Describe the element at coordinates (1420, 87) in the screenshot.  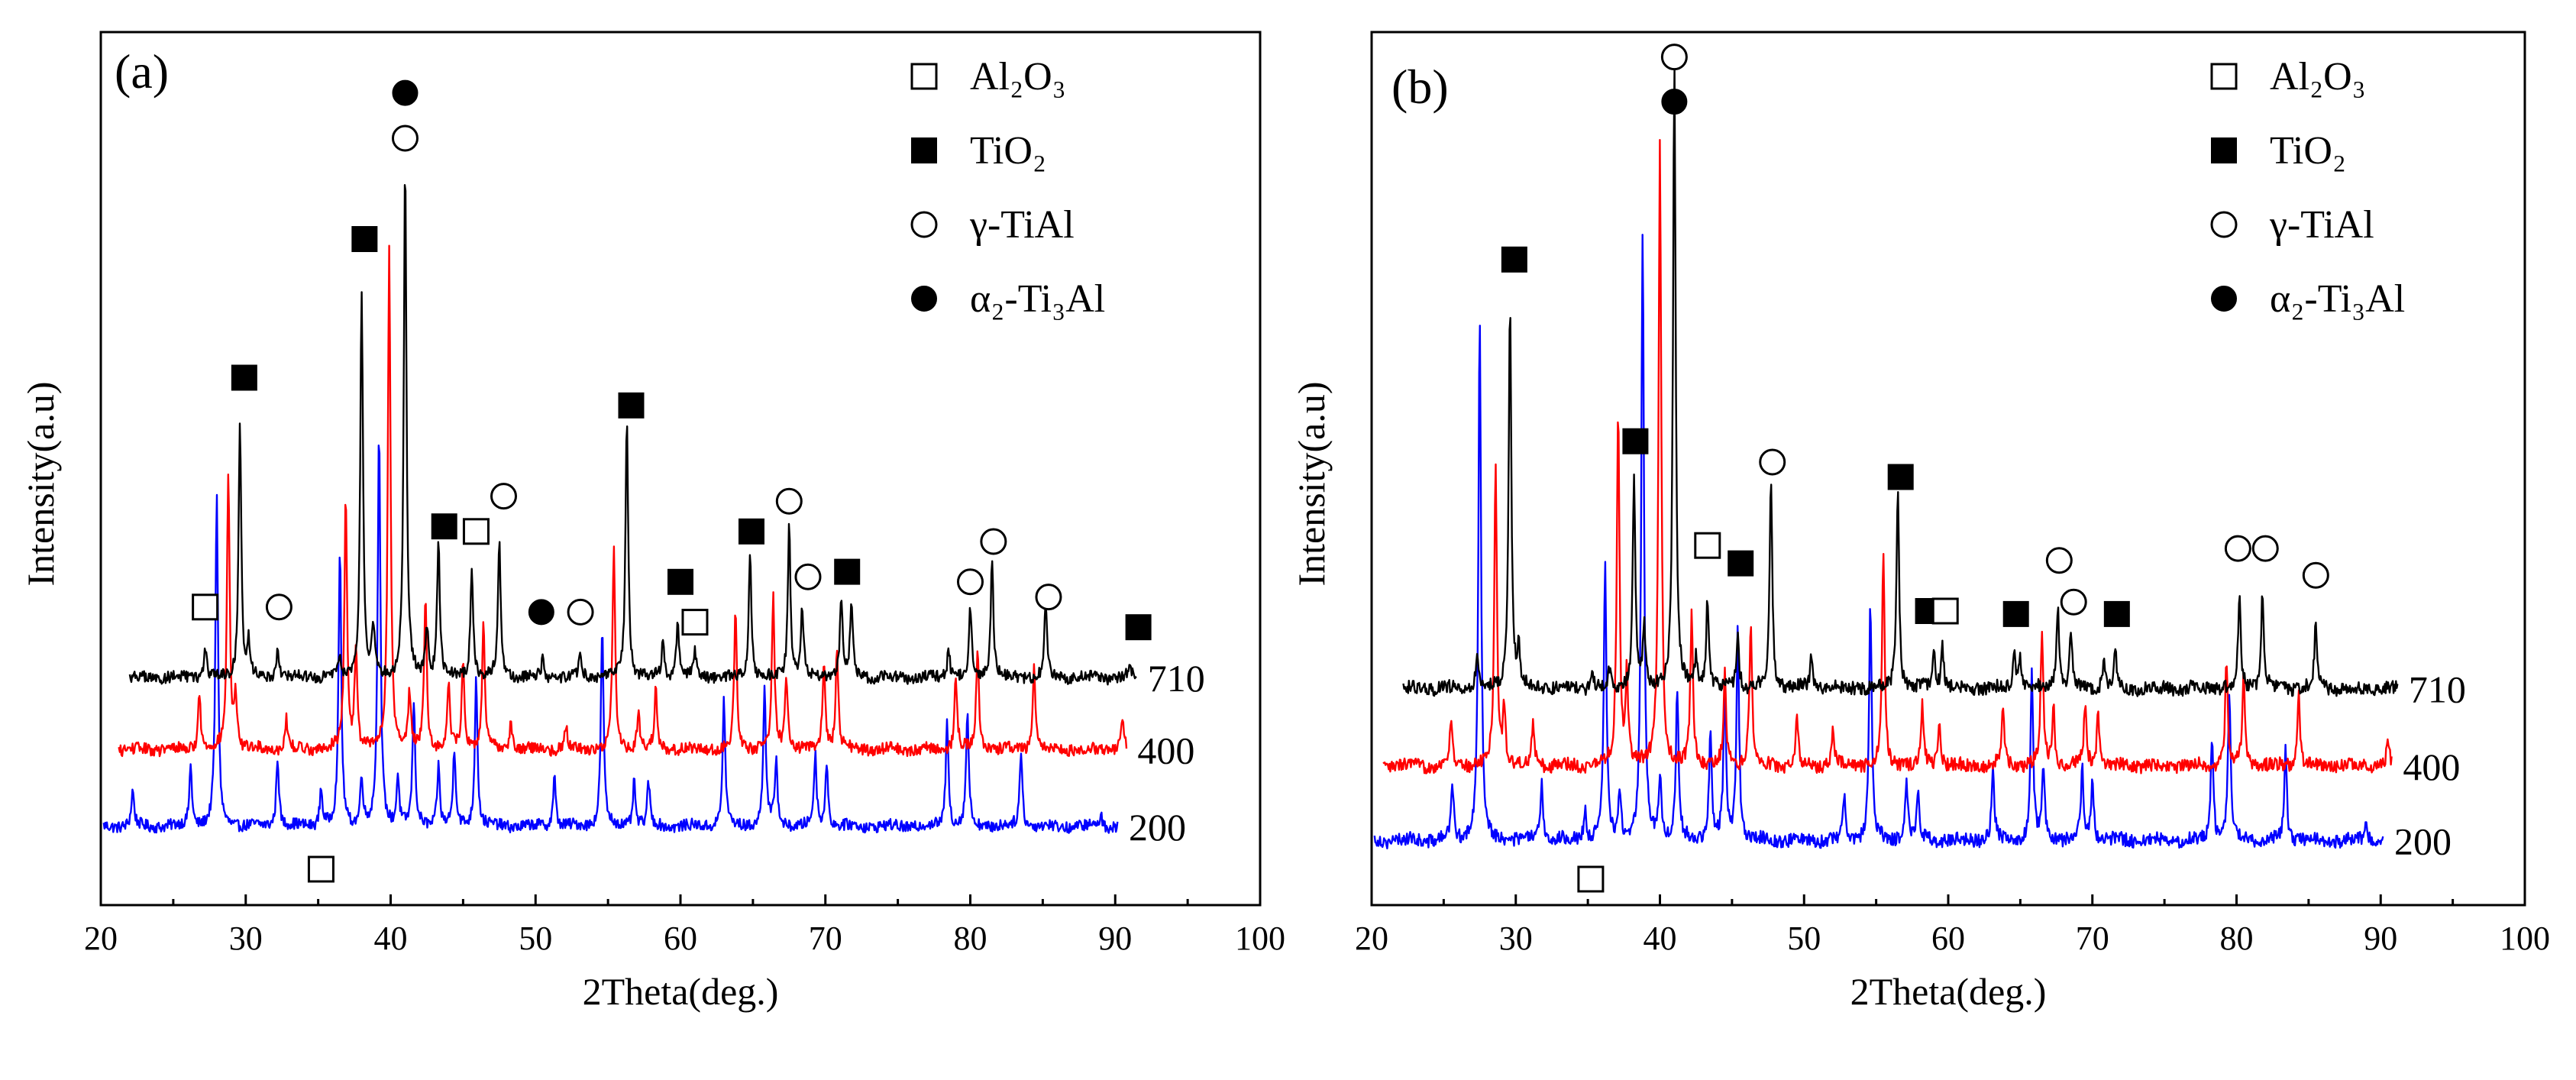
I see `panel-label: (b)` at that location.